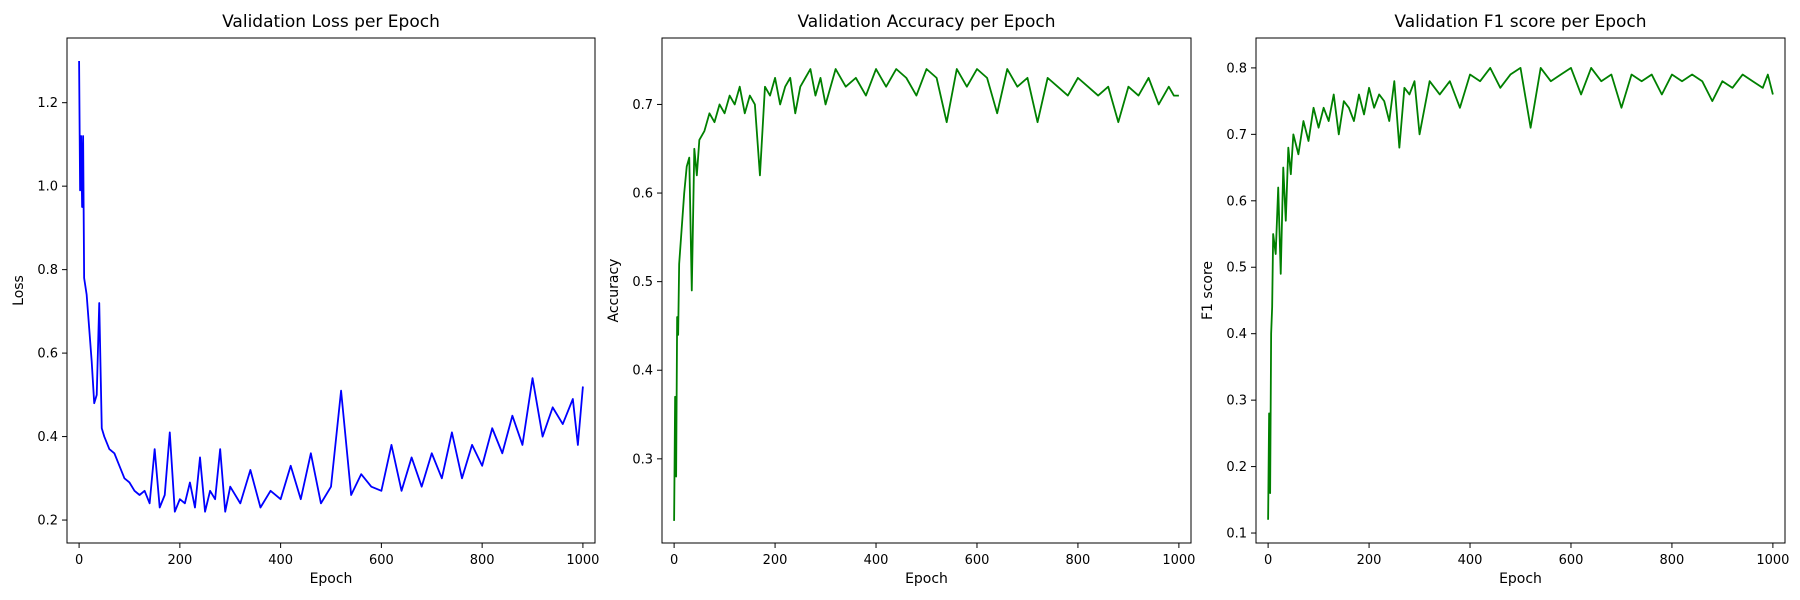 Image resolution: width=1800 pixels, height=600 pixels. I want to click on y-axis-label: F1 score, so click(1208, 290).